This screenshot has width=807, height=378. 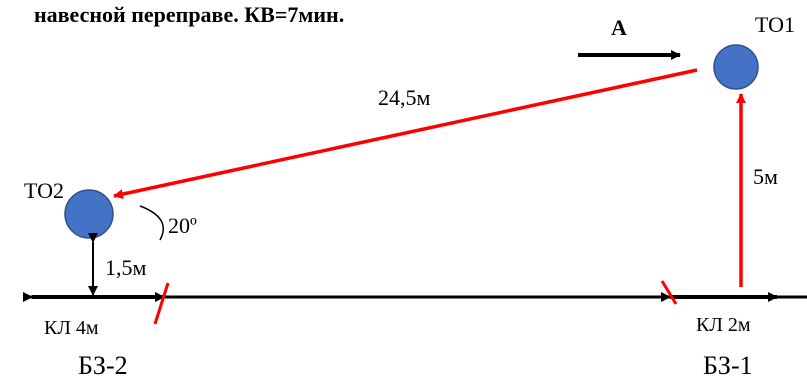 What do you see at coordinates (775, 24) in the screenshot?
I see `to1-label: ТО1` at bounding box center [775, 24].